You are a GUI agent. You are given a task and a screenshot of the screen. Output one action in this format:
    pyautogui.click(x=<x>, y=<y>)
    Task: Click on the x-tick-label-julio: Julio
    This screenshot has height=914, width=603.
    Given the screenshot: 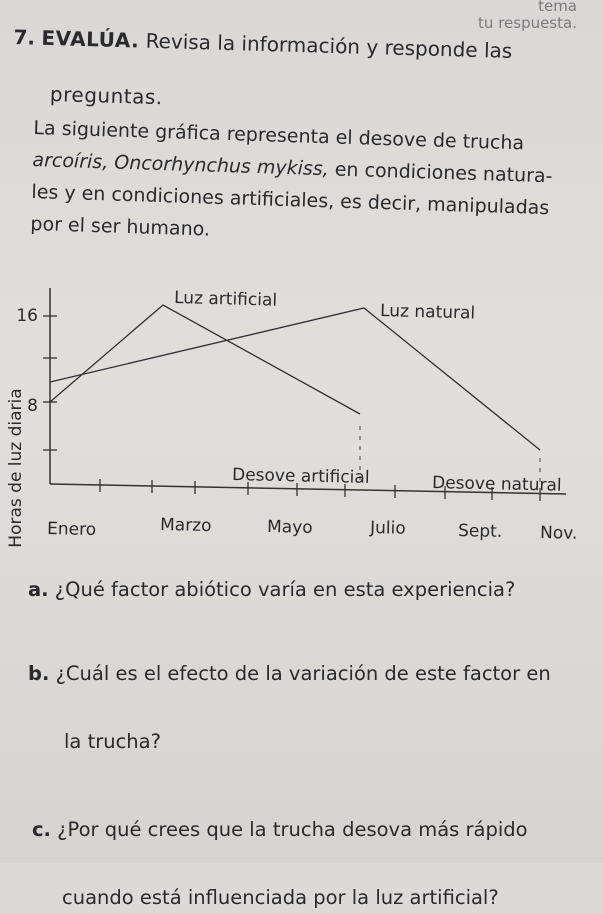 What is the action you would take?
    pyautogui.click(x=387, y=528)
    